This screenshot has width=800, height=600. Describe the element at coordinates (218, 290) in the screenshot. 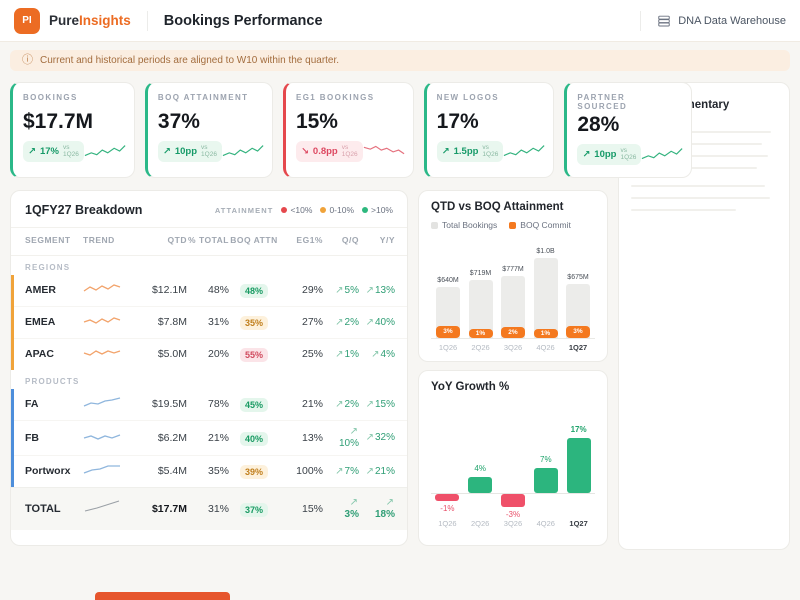

I see `pct-total-cell: 48%` at that location.